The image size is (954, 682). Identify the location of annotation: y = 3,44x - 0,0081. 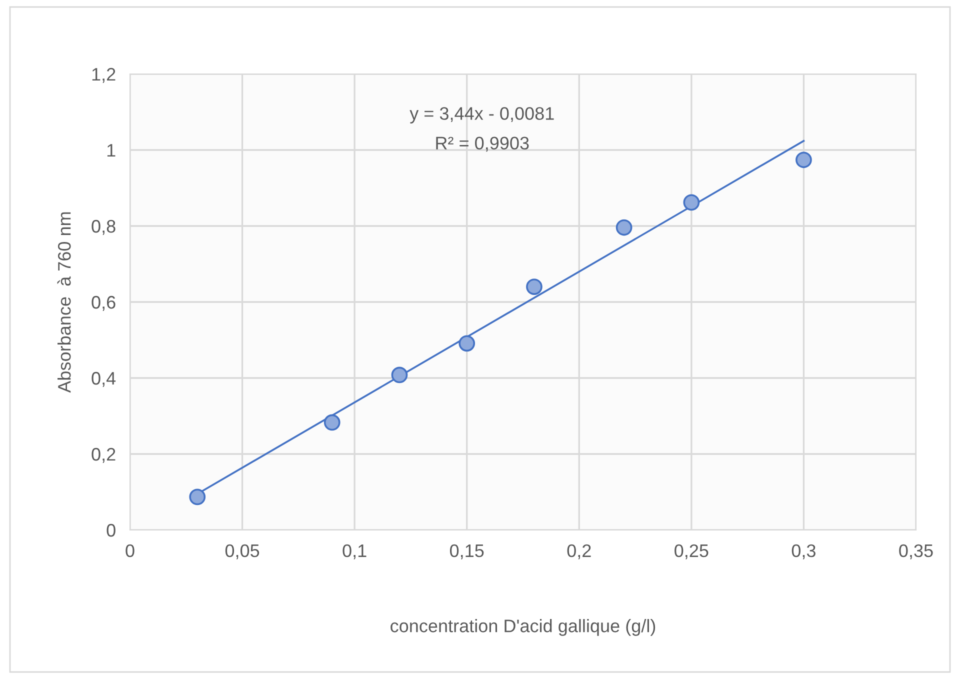
(482, 115).